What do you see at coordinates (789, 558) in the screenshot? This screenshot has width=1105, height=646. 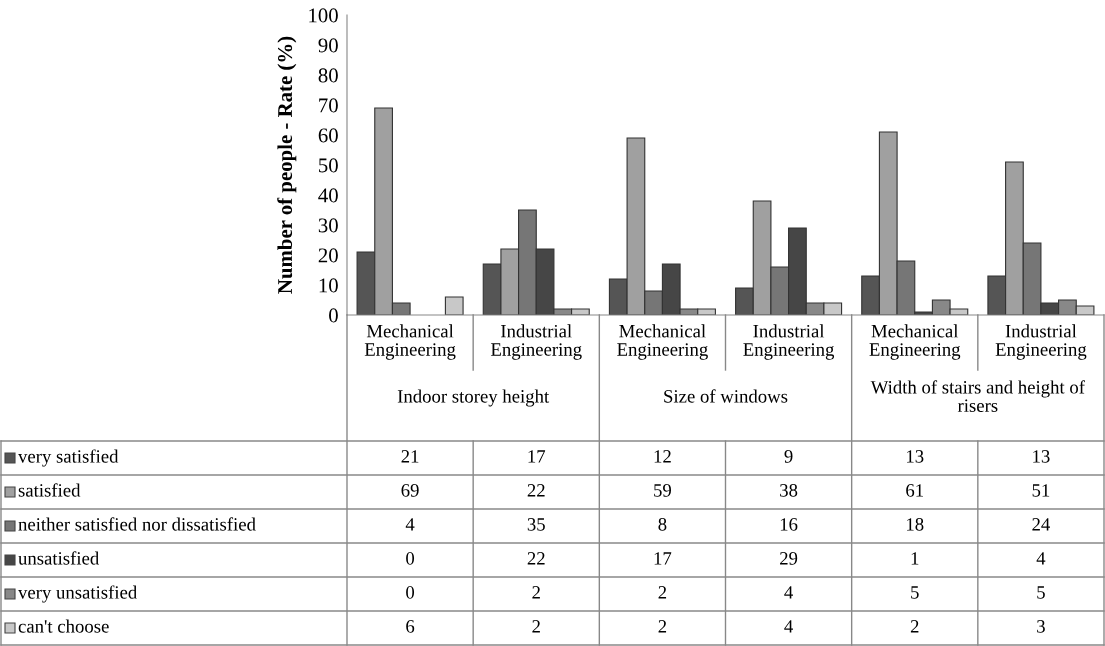 I see `data-label: 29` at bounding box center [789, 558].